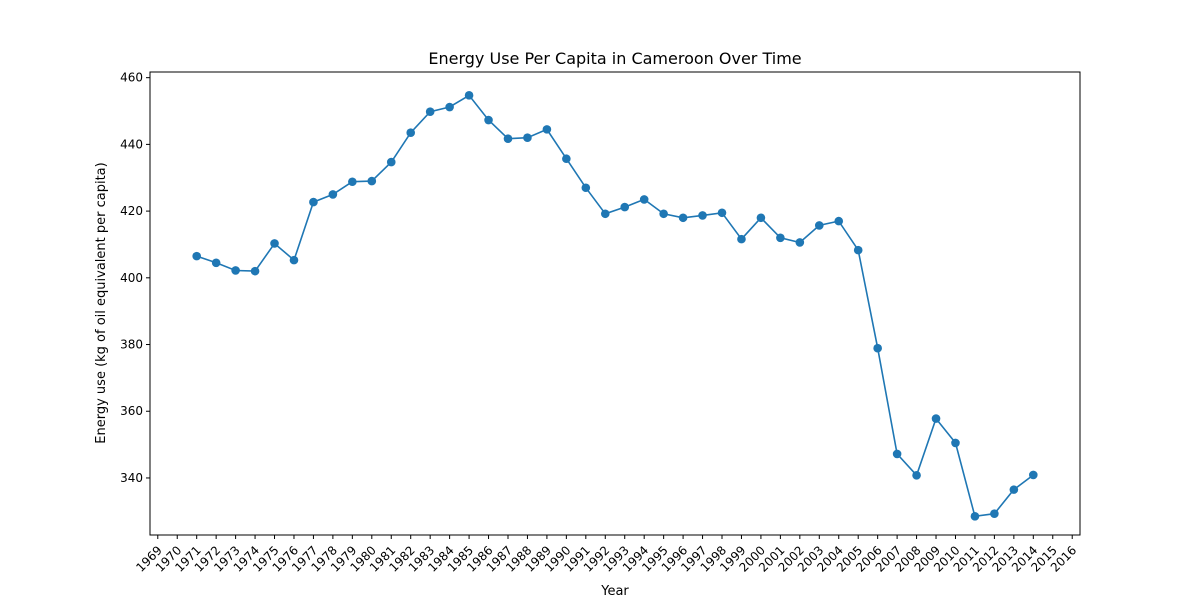  I want to click on y-tick-label: 400, so click(131, 278).